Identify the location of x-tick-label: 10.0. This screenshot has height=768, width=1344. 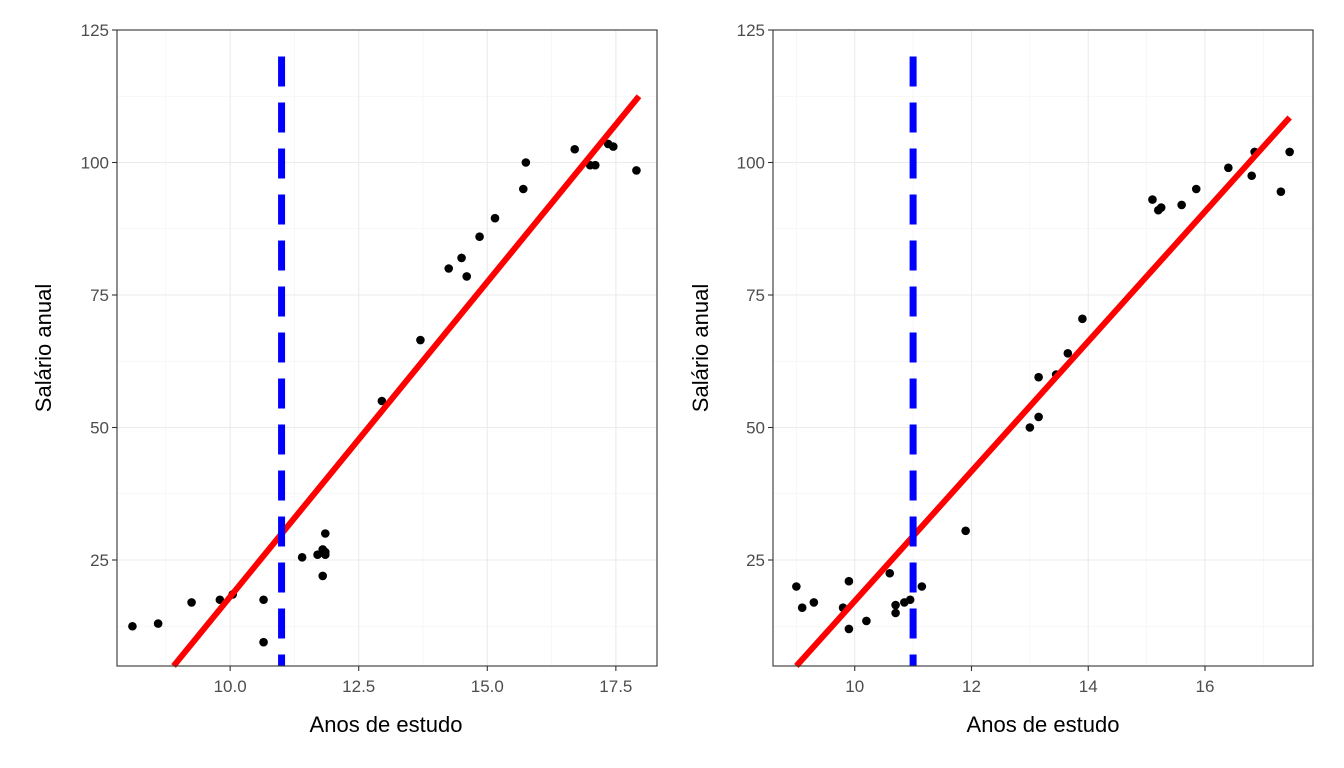
(230, 686).